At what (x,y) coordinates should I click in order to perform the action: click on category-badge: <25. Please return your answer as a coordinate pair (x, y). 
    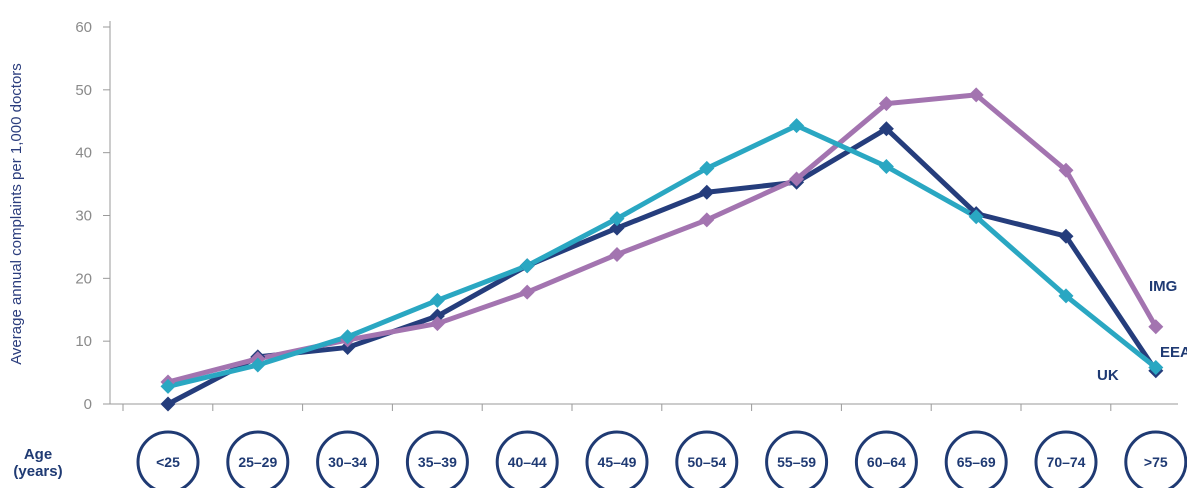
    Looking at the image, I should click on (168, 459).